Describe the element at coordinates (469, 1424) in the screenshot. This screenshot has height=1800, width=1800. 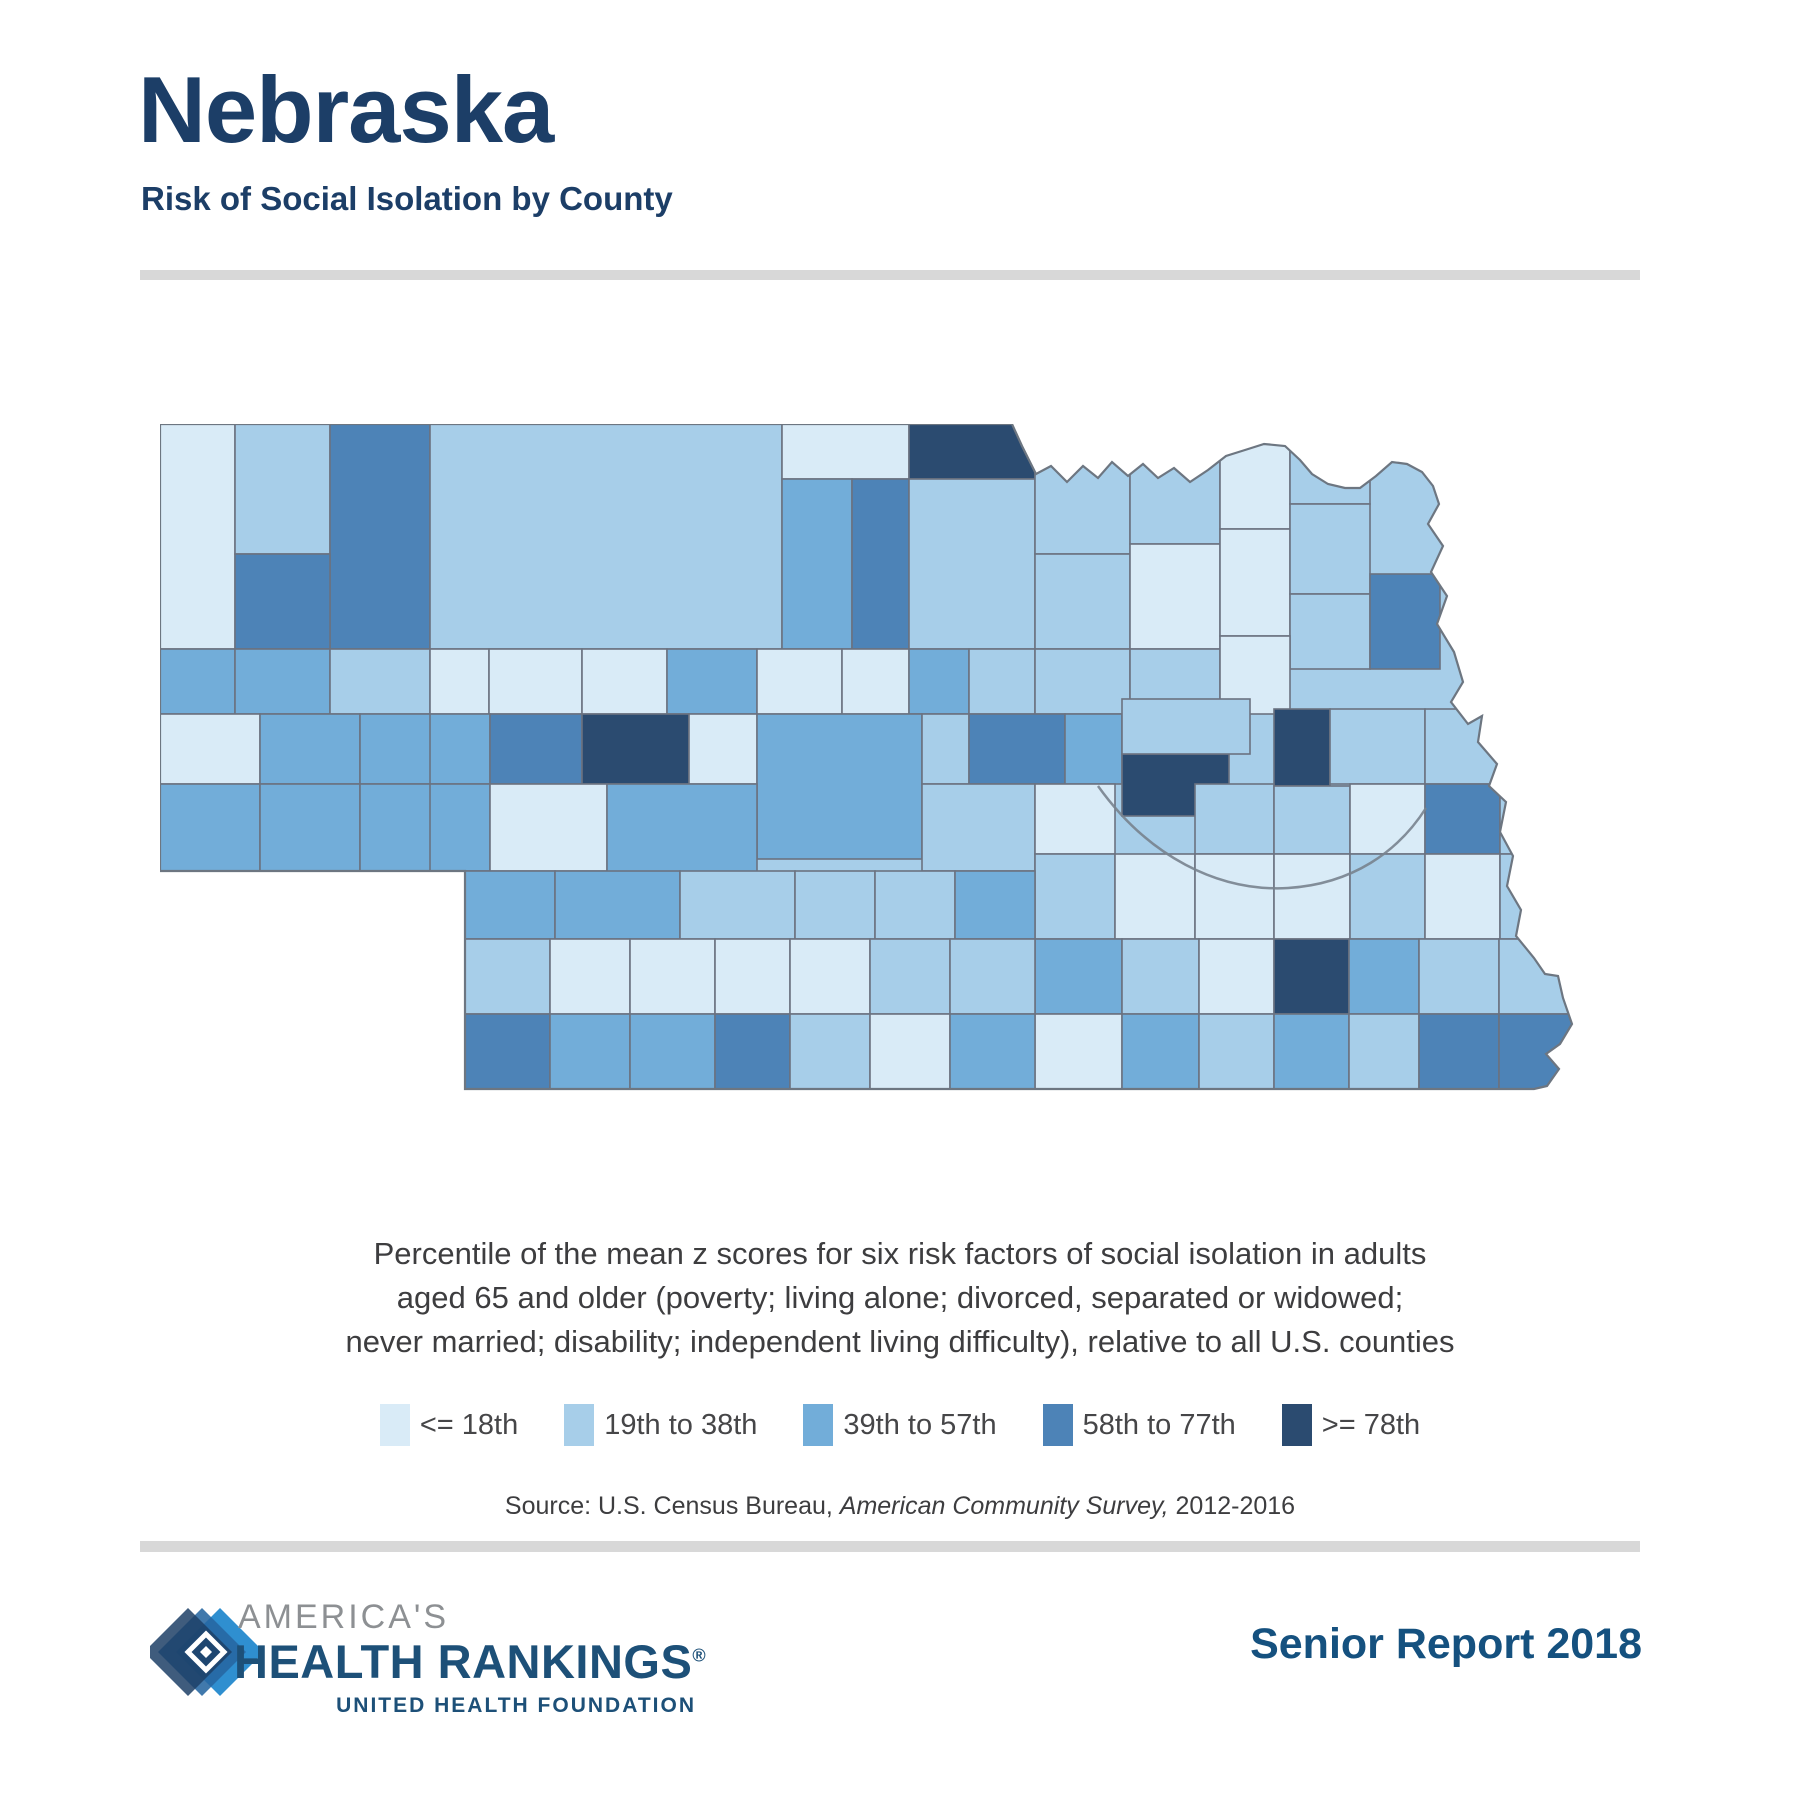
I see `legend-label: <= 18th` at that location.